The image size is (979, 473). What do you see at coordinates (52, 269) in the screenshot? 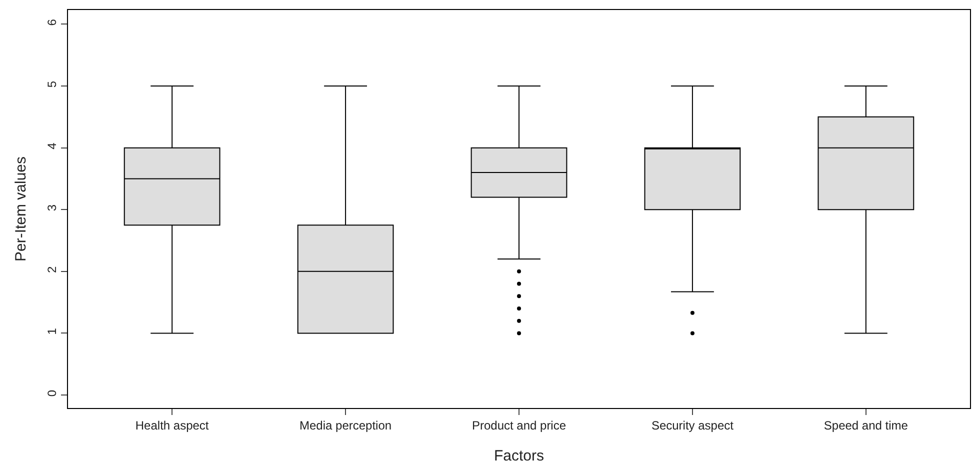
I see `y-tick-label: 2` at bounding box center [52, 269].